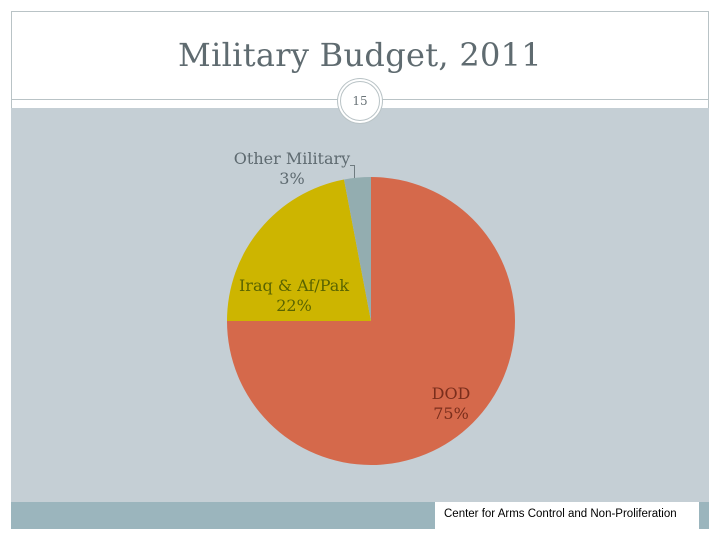  Describe the element at coordinates (294, 285) in the screenshot. I see `slice-name-iraq-afpak: Iraq & Af/Pak` at that location.